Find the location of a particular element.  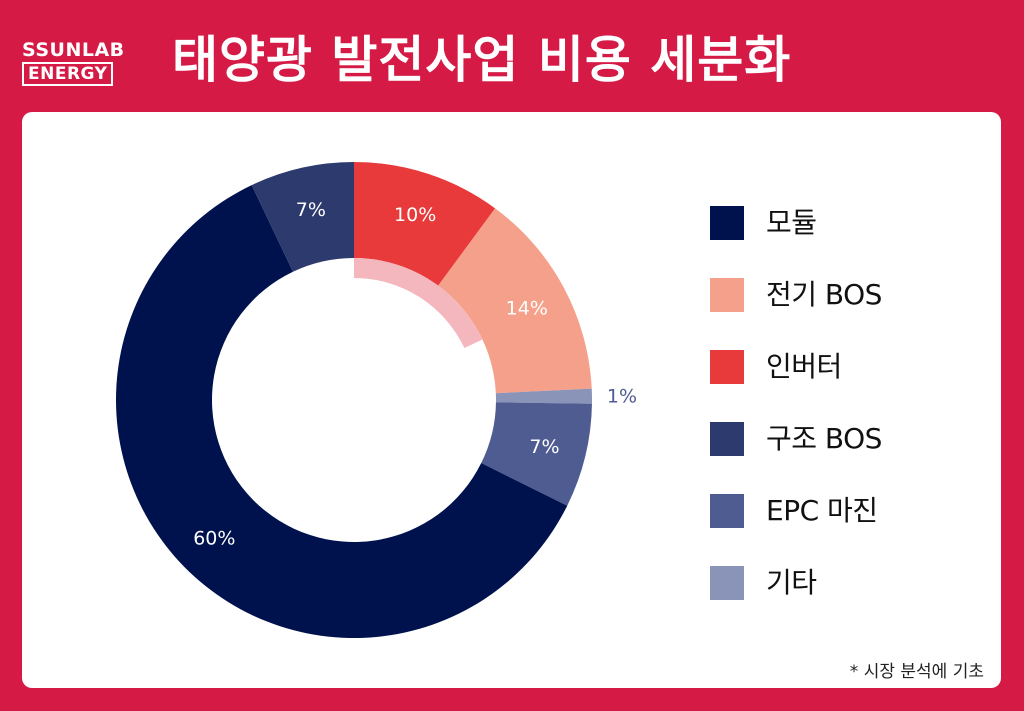

slice-label: 10% is located at coordinates (415, 215).